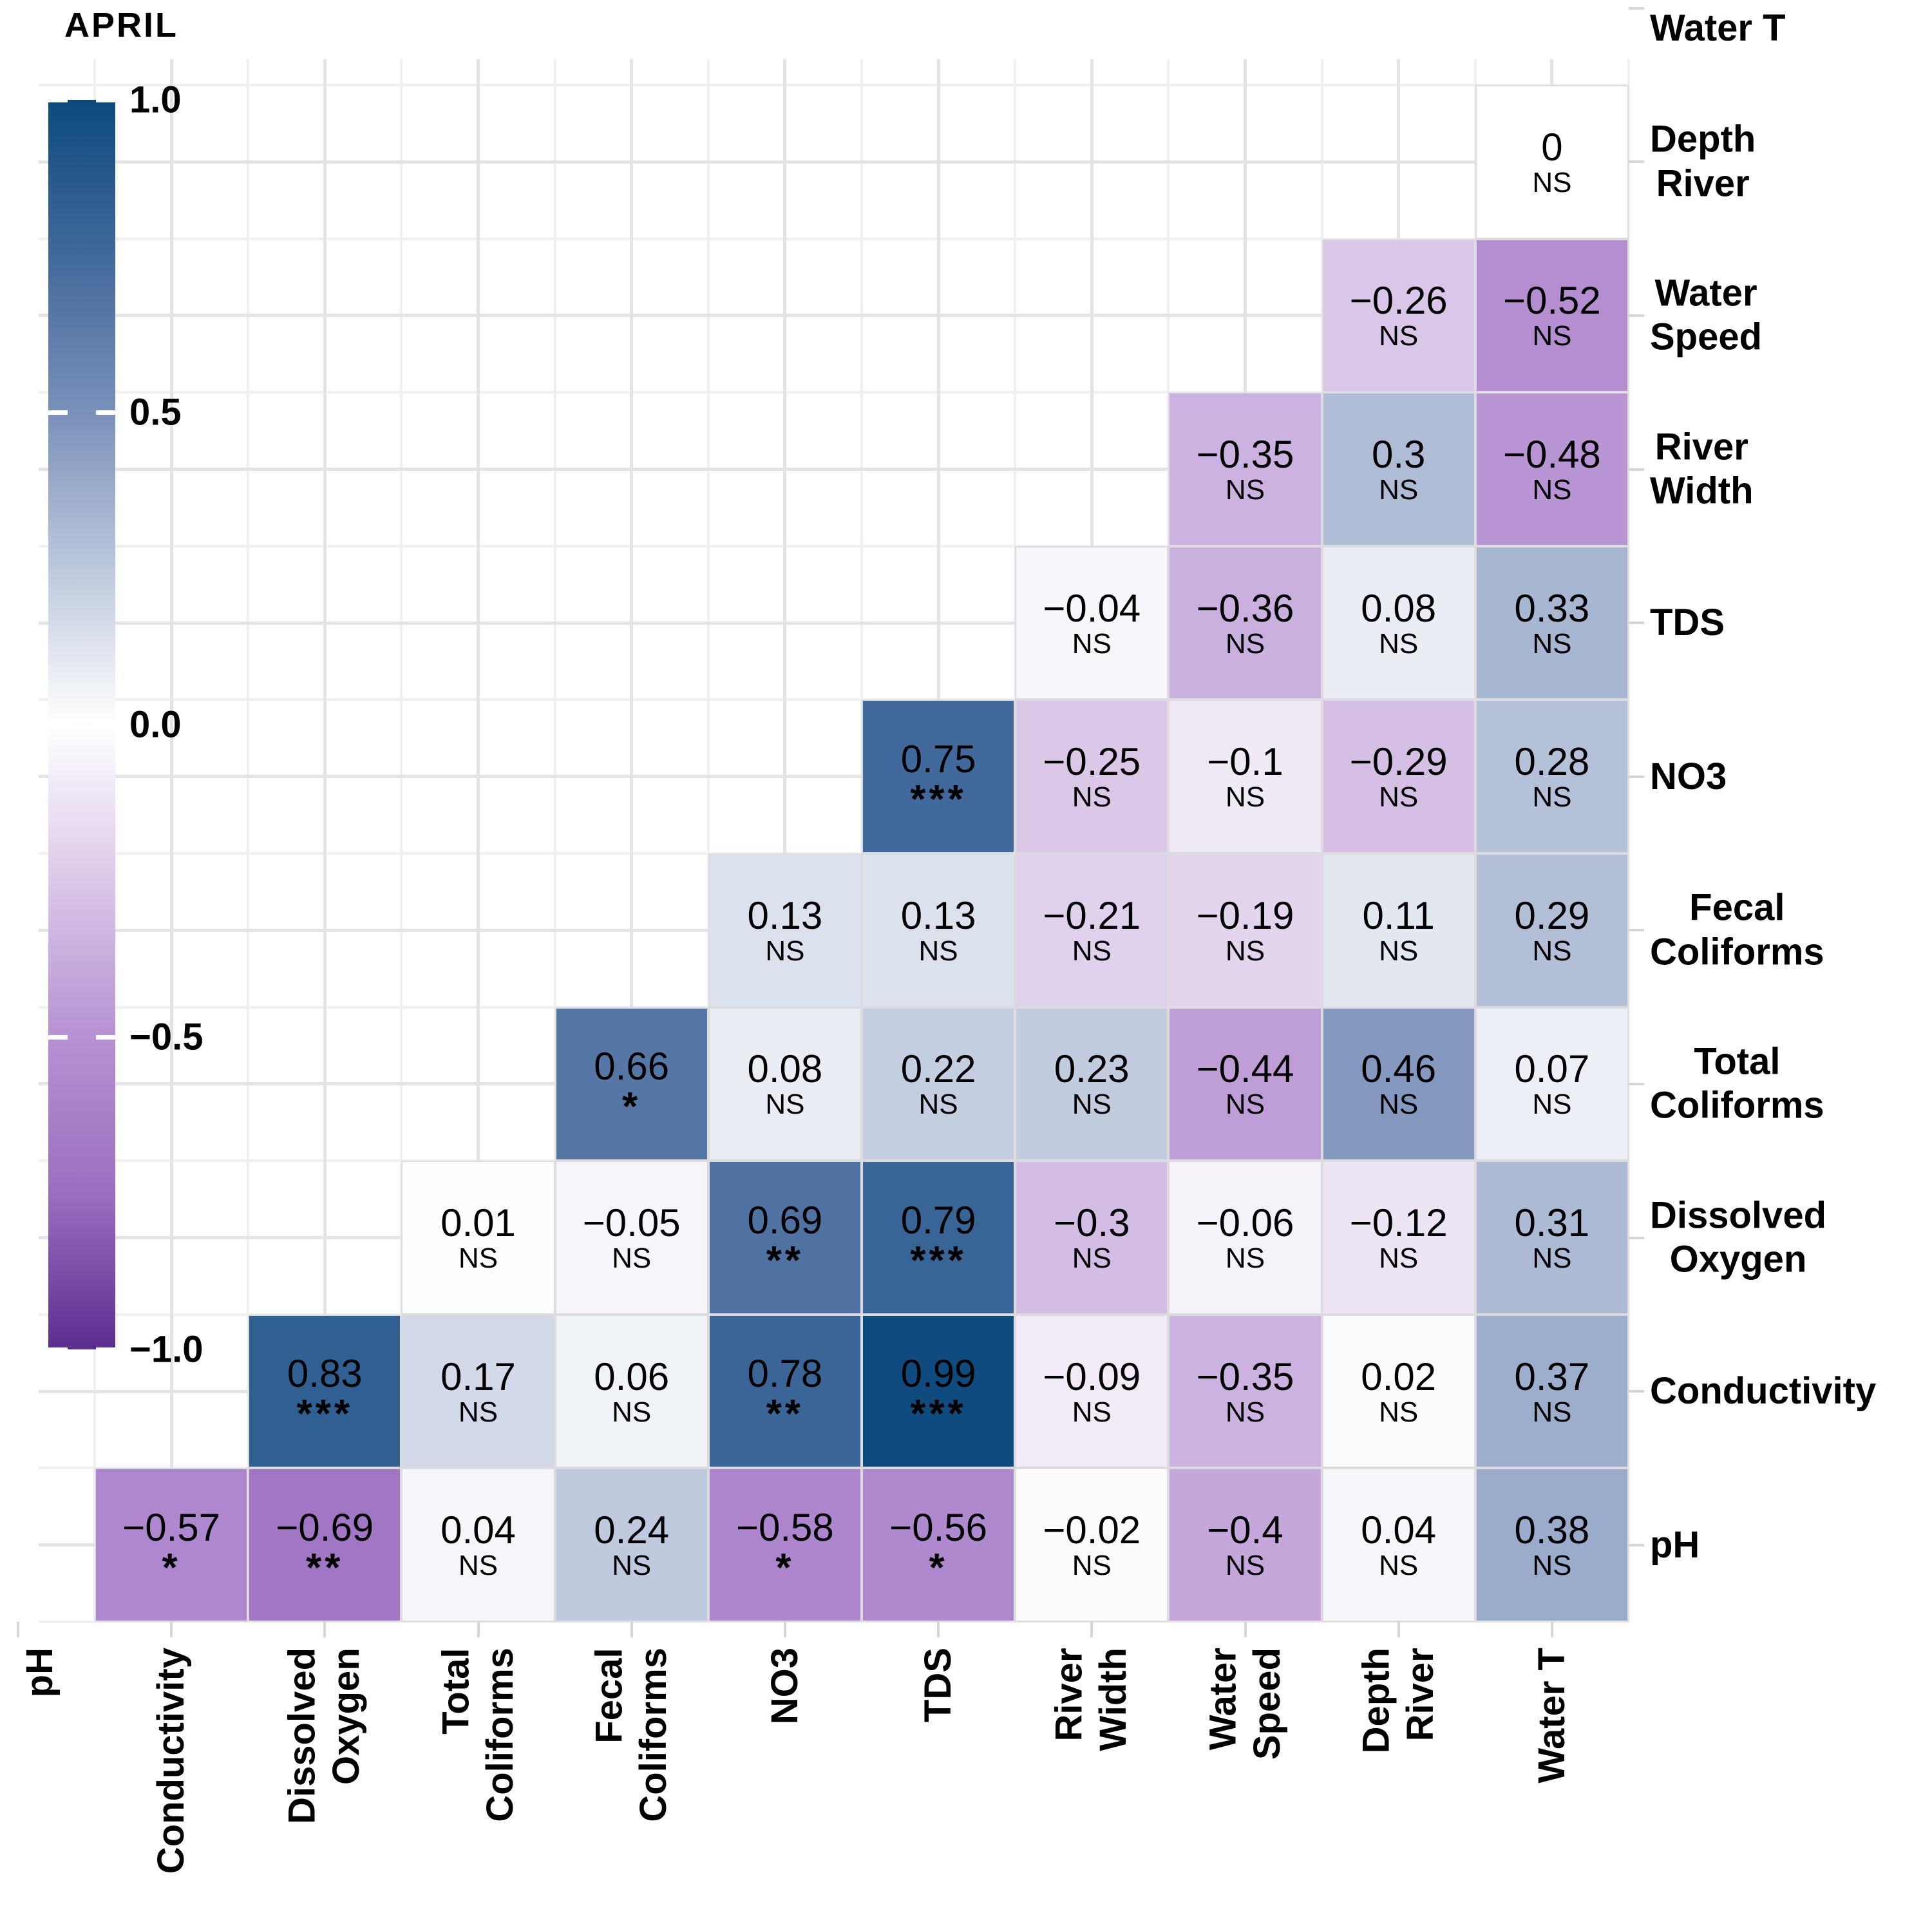 The image size is (1932, 1922). I want to click on cell-significance: ***, so click(939, 799).